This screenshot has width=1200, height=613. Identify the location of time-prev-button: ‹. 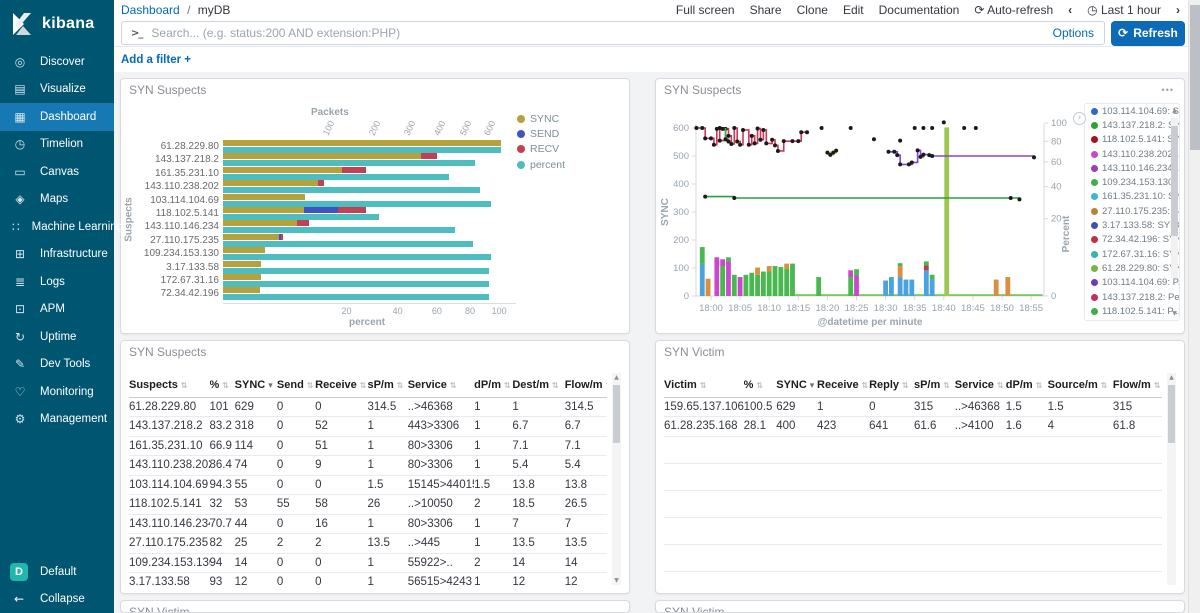
(1070, 10).